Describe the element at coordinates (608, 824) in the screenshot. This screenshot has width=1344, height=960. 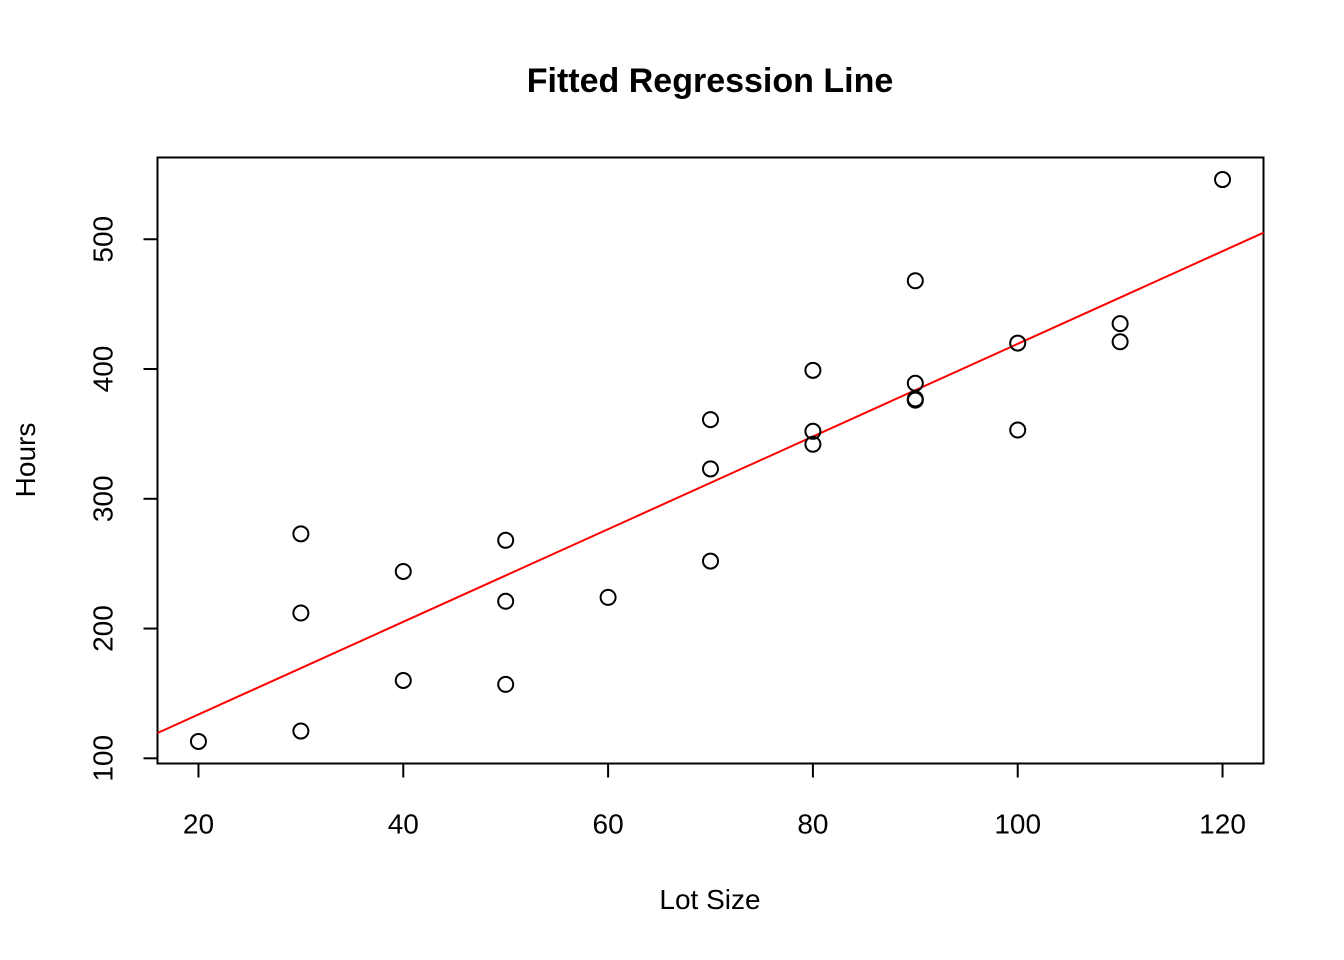
I see `x-tick-label: 60` at that location.